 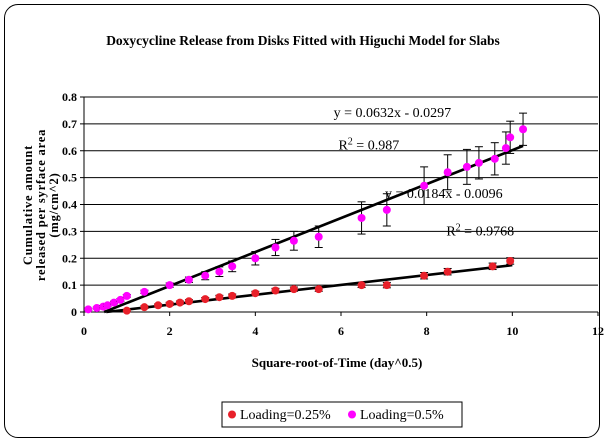 I want to click on x-tick-label-5: 10, so click(x=512, y=331).